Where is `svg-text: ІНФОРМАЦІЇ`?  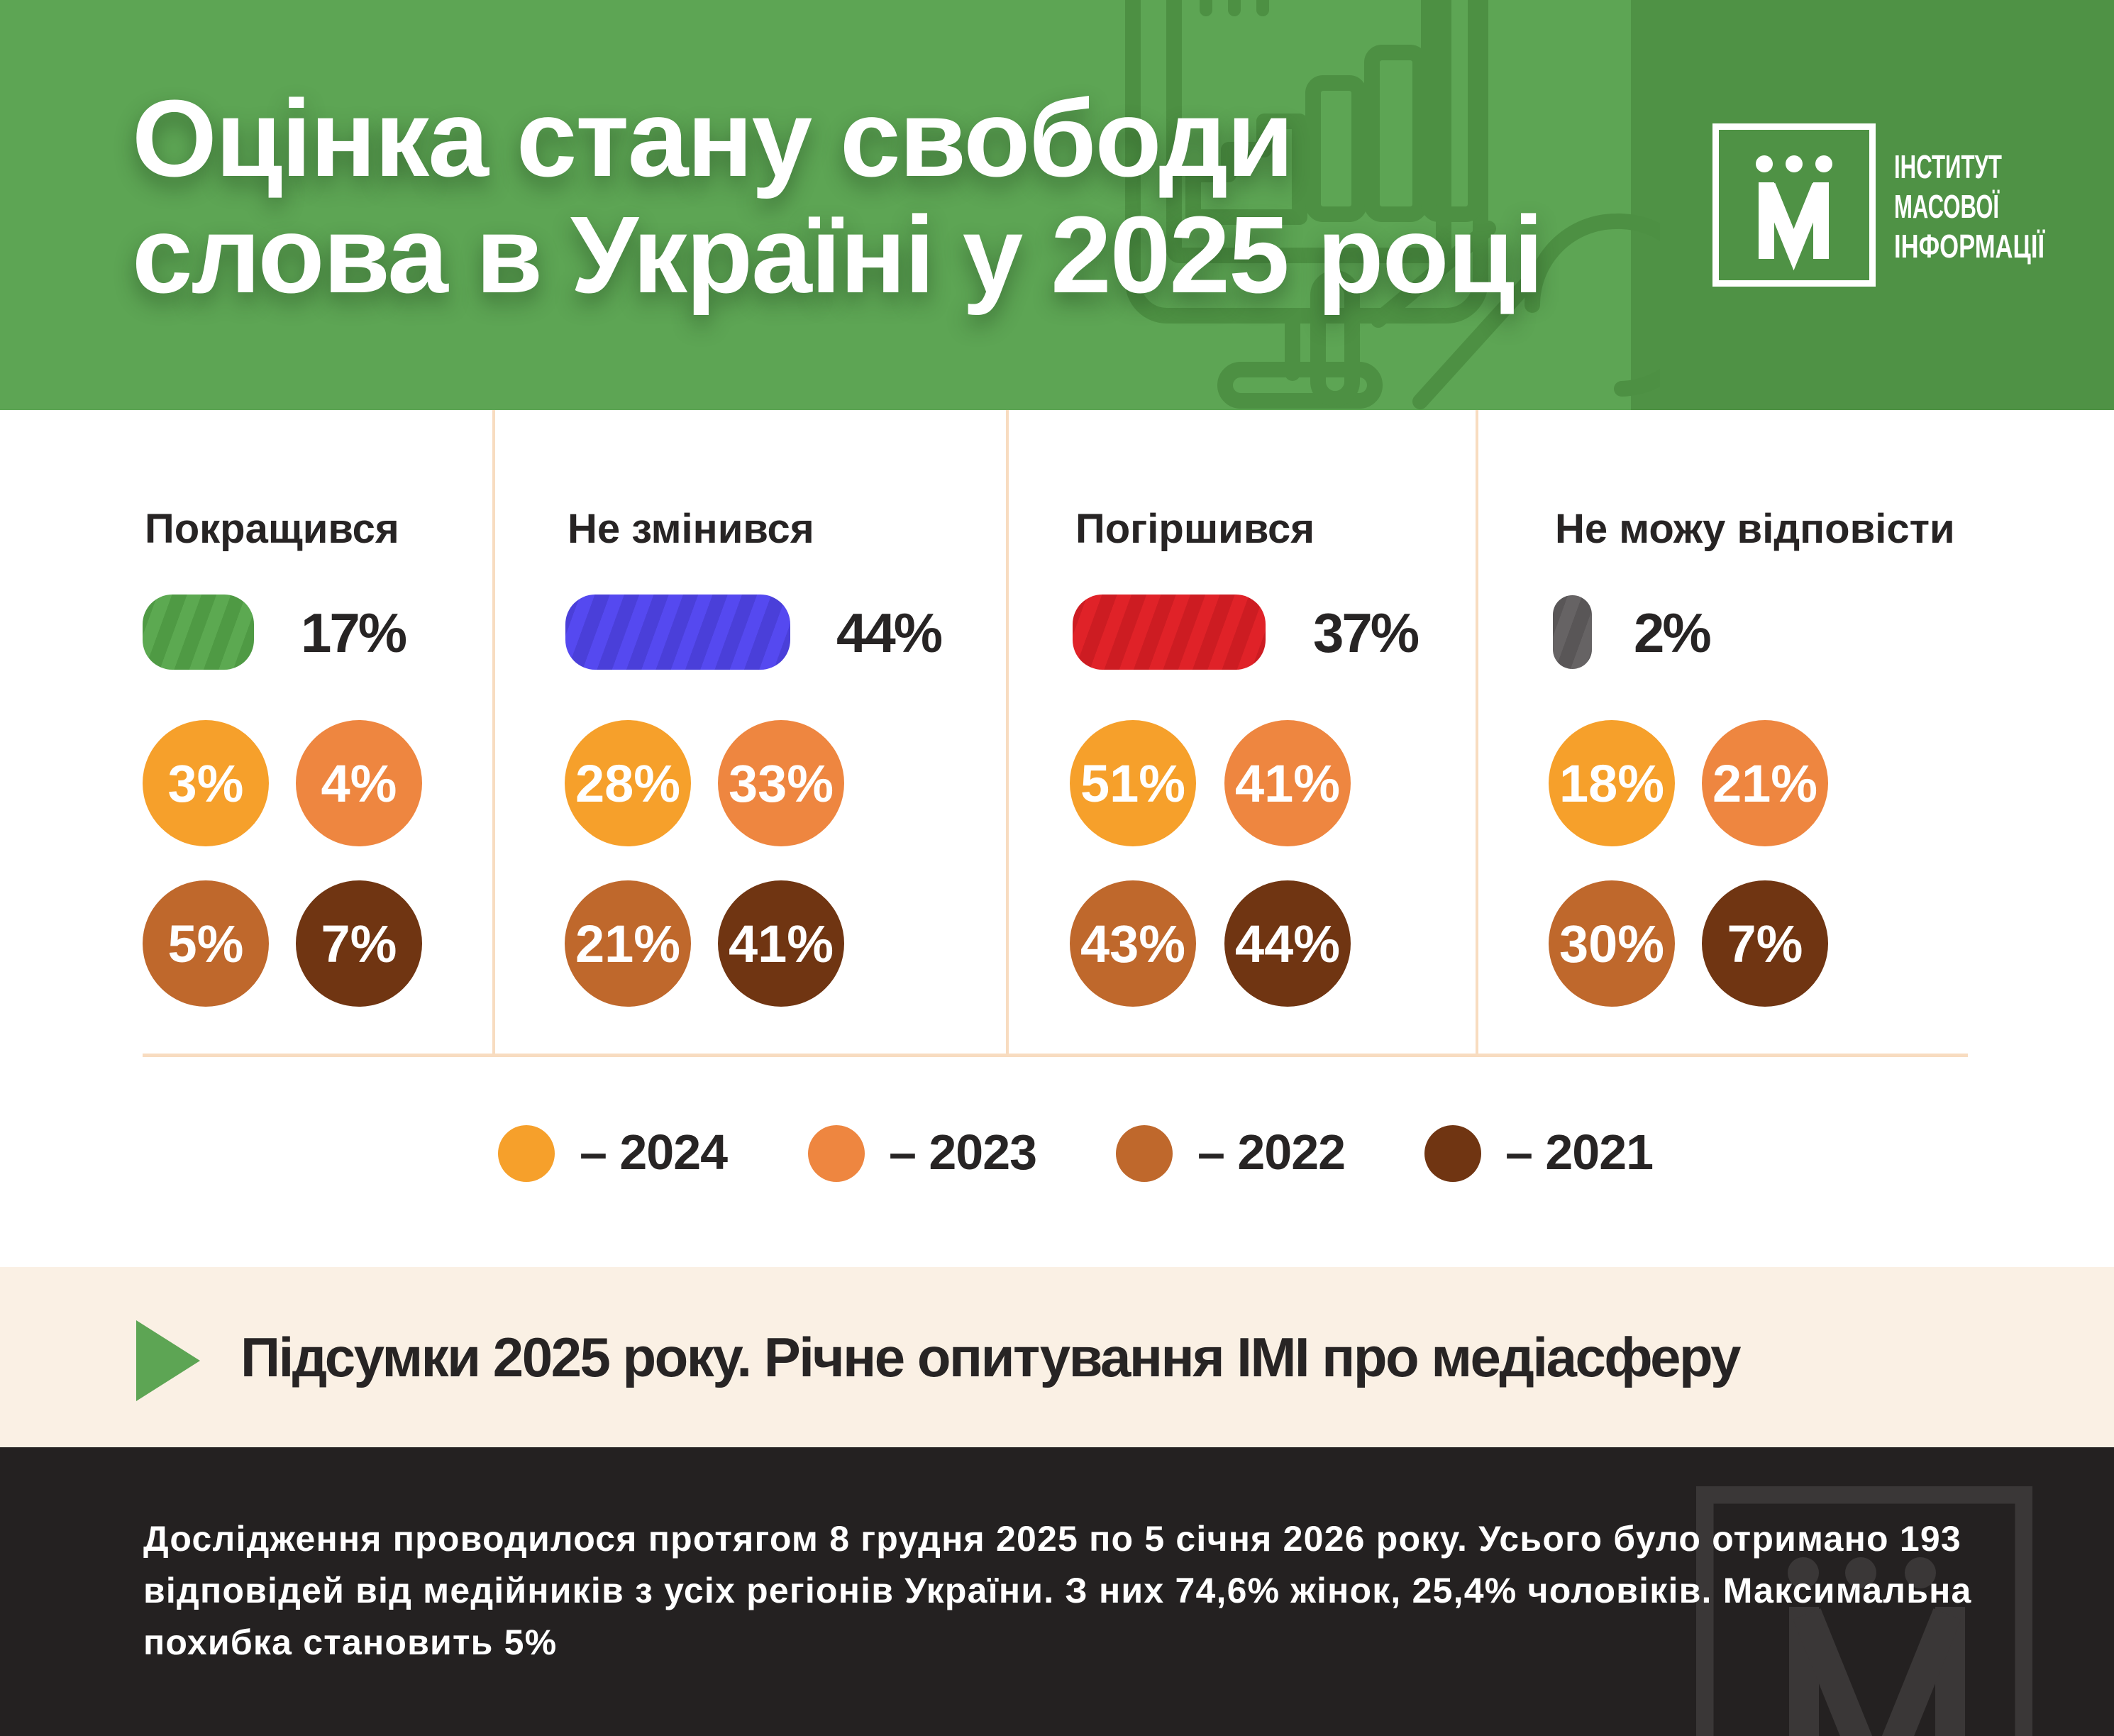
svg-text: ІНФОРМАЦІЇ is located at coordinates (1969, 246).